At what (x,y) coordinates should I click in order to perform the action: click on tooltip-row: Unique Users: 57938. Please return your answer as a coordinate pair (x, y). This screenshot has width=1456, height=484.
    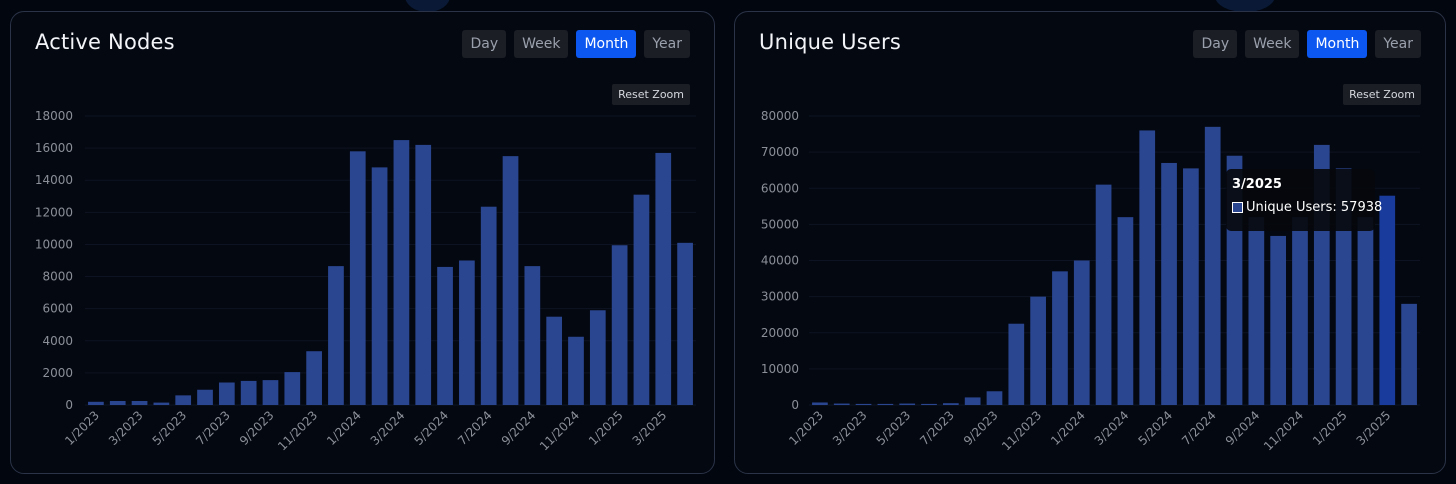
    Looking at the image, I should click on (1307, 207).